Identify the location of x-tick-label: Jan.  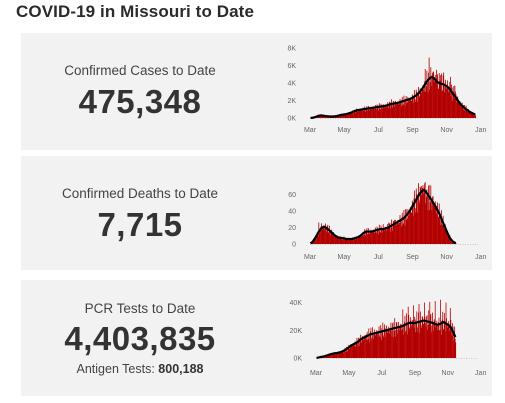
(480, 257).